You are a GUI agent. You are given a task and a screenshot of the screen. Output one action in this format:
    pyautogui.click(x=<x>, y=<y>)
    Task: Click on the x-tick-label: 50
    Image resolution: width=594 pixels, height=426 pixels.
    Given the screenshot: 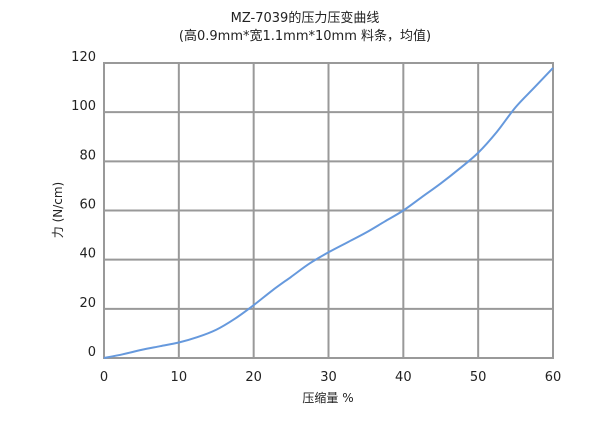 What is the action you would take?
    pyautogui.click(x=478, y=377)
    